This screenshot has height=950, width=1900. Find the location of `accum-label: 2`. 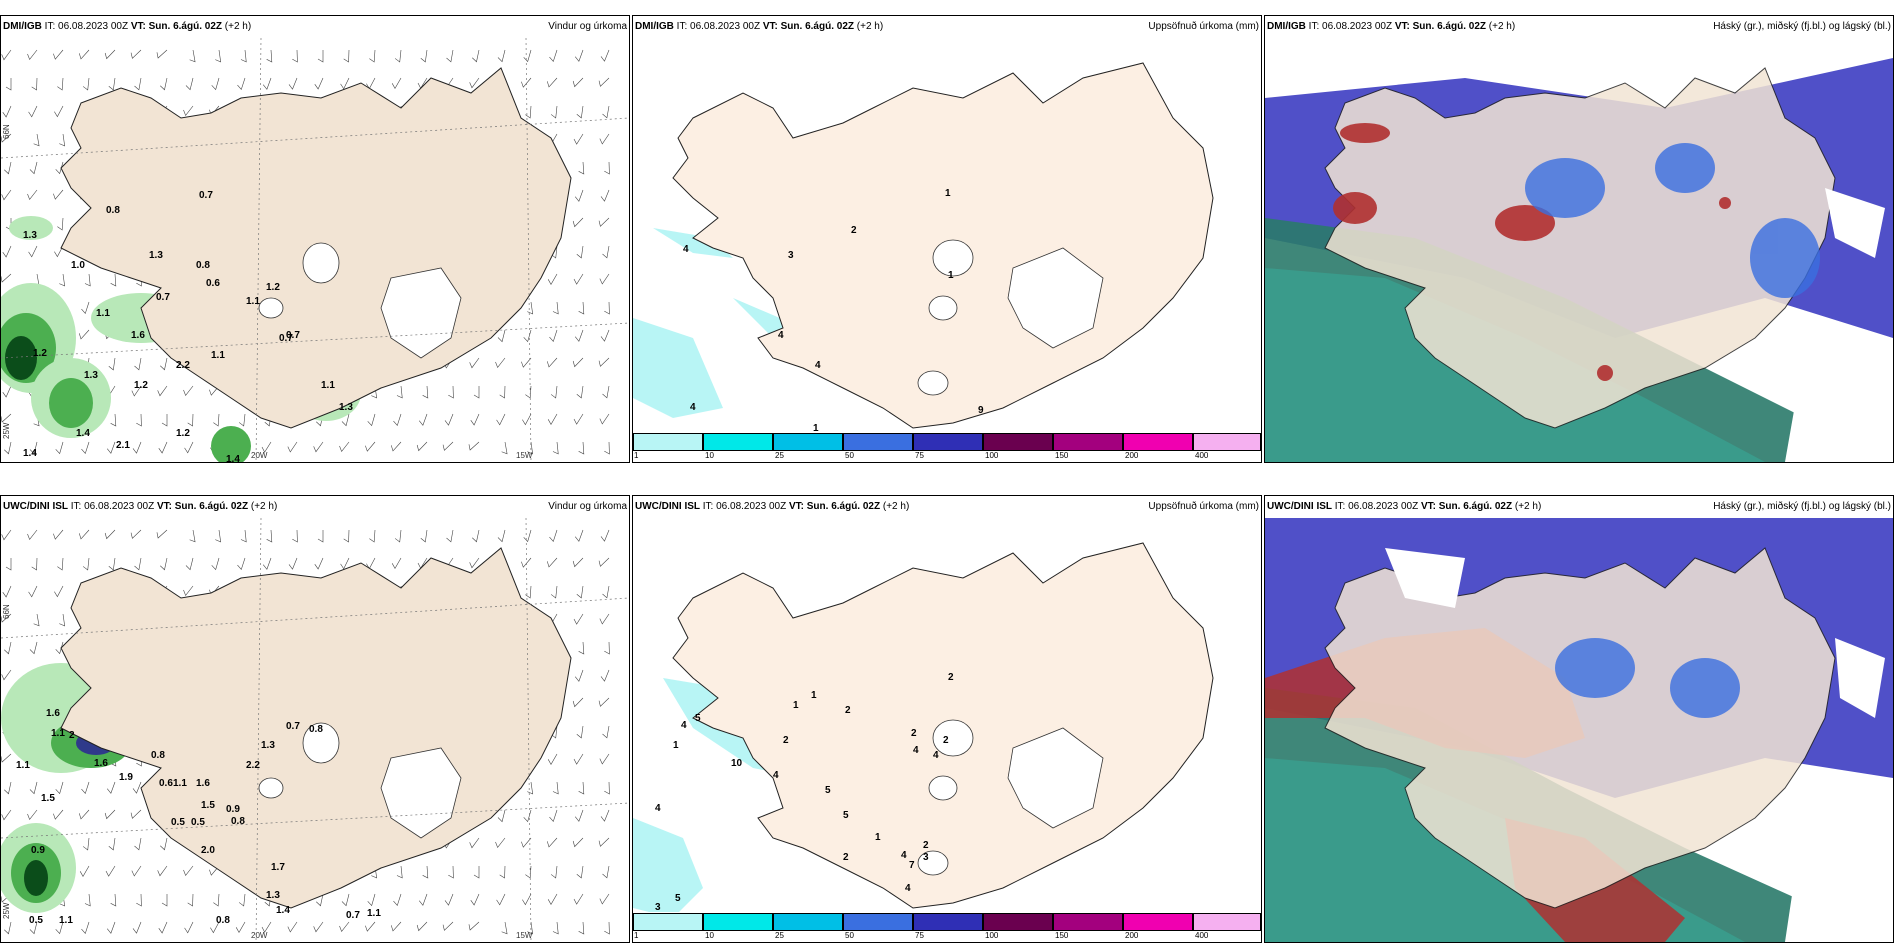

accum-label: 2 is located at coordinates (951, 677).